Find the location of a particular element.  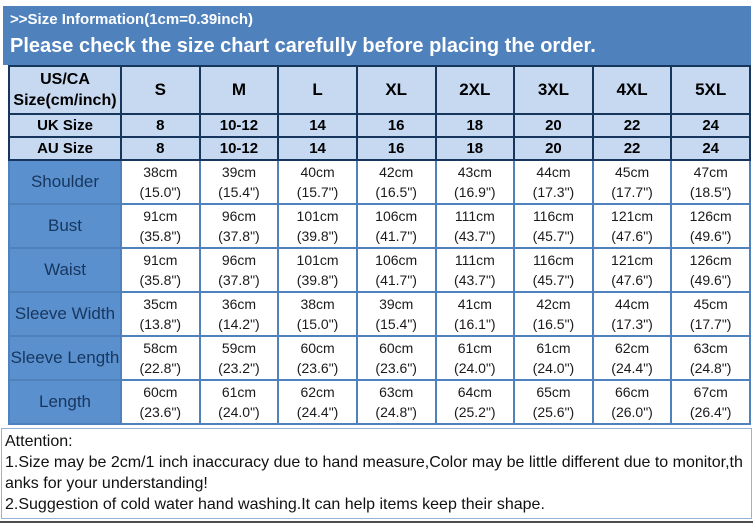

measurement-value-cell: 66cm (26.0") is located at coordinates (632, 402).